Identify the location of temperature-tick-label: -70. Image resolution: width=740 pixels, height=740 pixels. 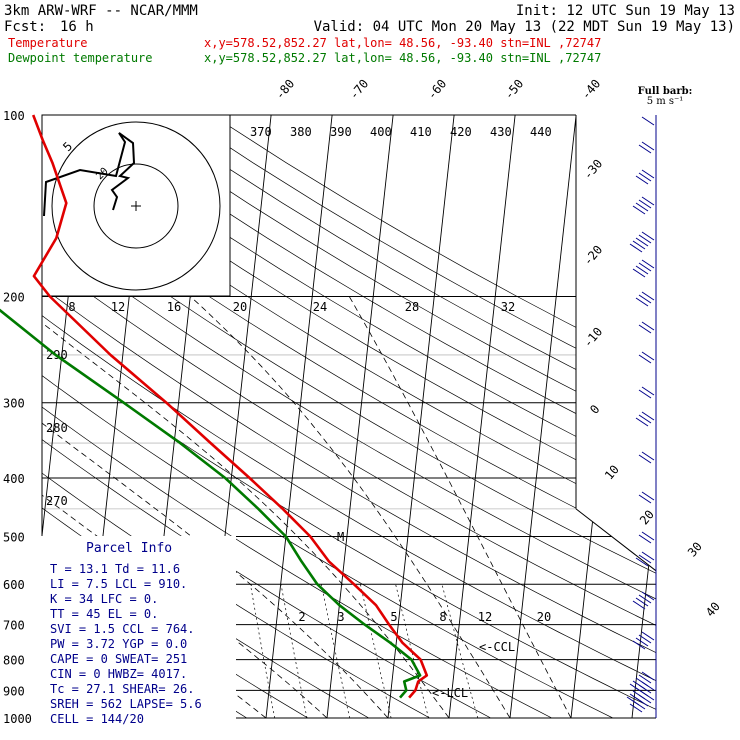
(359, 90).